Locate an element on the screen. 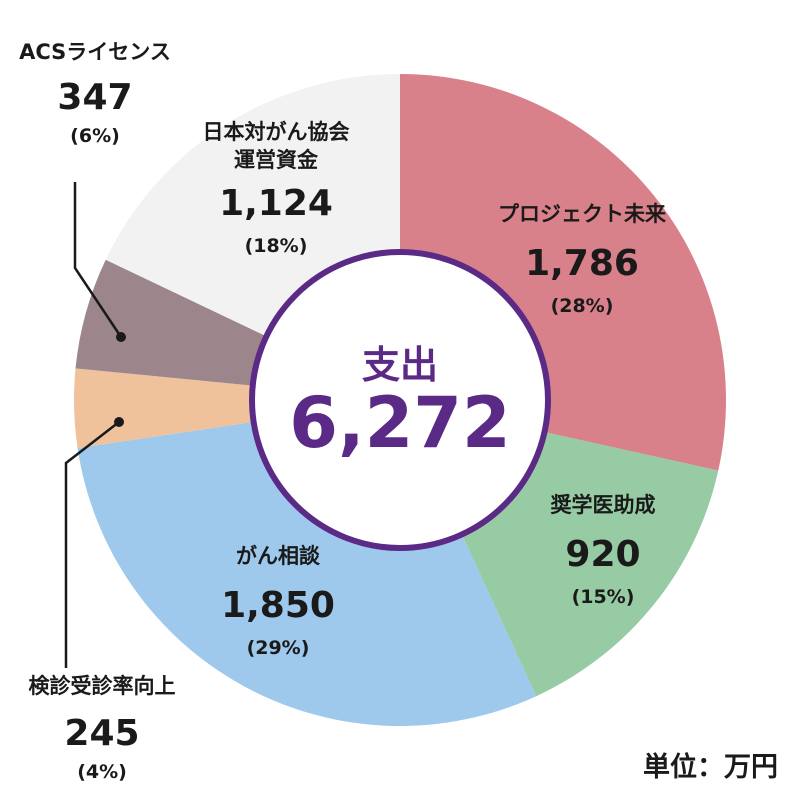  slice-label-project-mirai: プロジェクト未来 1,786 (28%) is located at coordinates (582, 259).